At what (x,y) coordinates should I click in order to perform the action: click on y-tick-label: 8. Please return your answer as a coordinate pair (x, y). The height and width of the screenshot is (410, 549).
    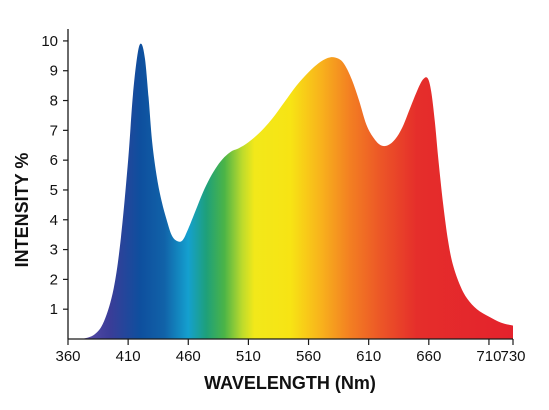
    Looking at the image, I should click on (54, 101).